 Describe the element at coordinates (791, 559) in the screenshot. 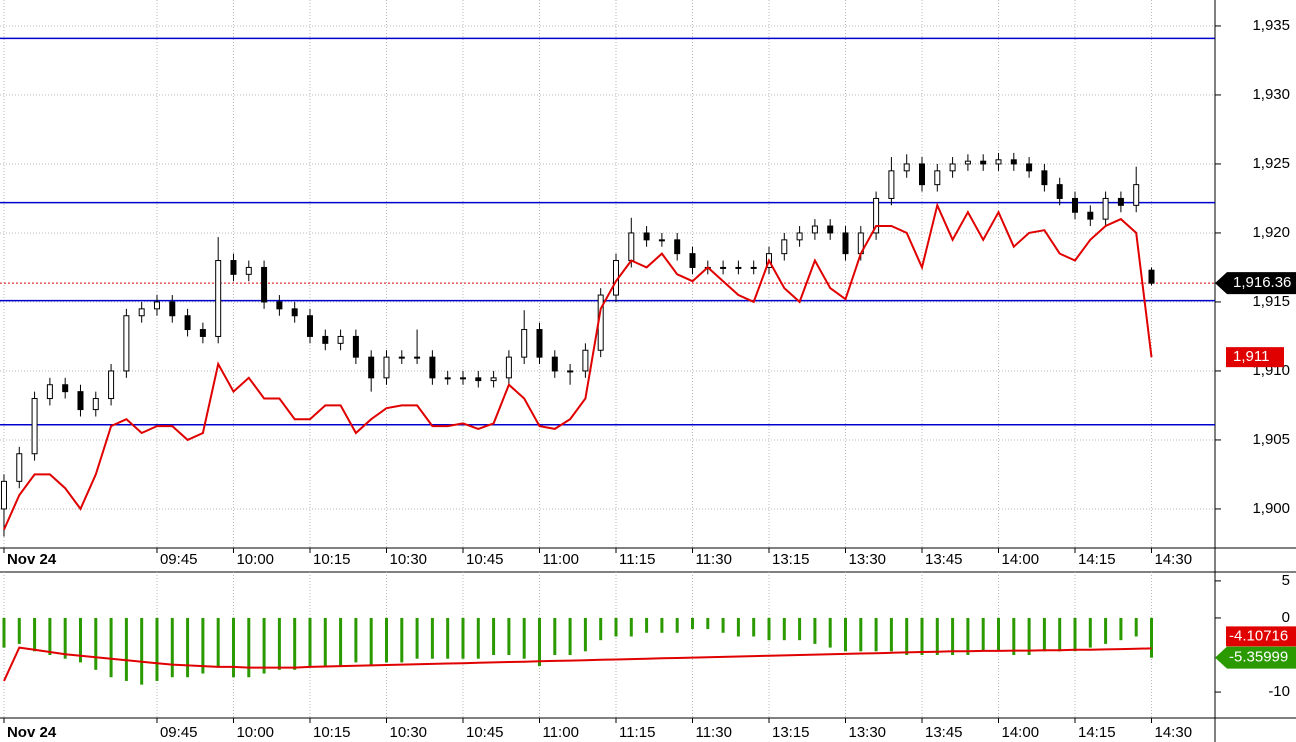

I see `x-tick-label: 13:15` at that location.